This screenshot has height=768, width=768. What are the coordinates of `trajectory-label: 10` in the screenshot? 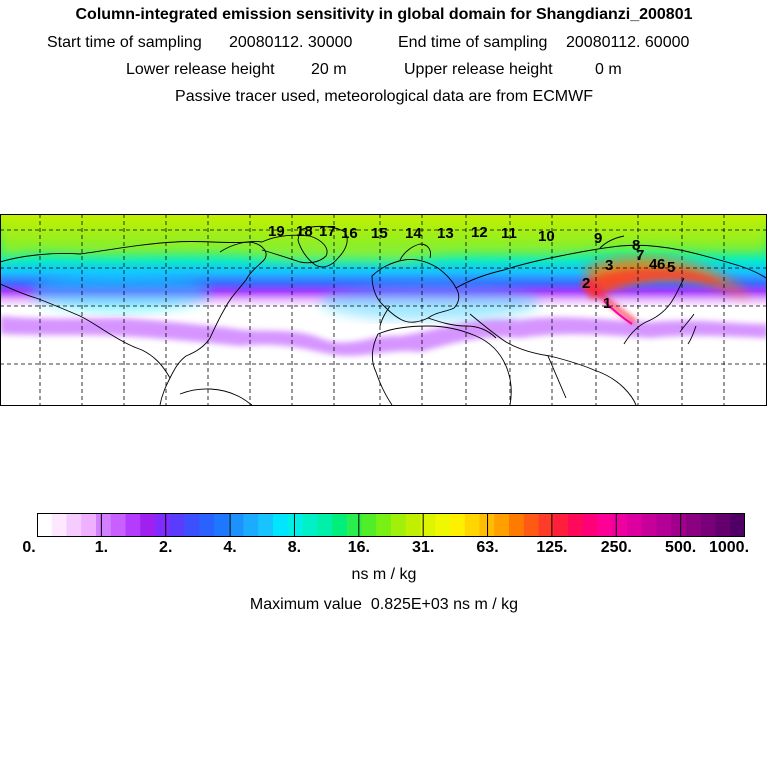 It's located at (546, 236).